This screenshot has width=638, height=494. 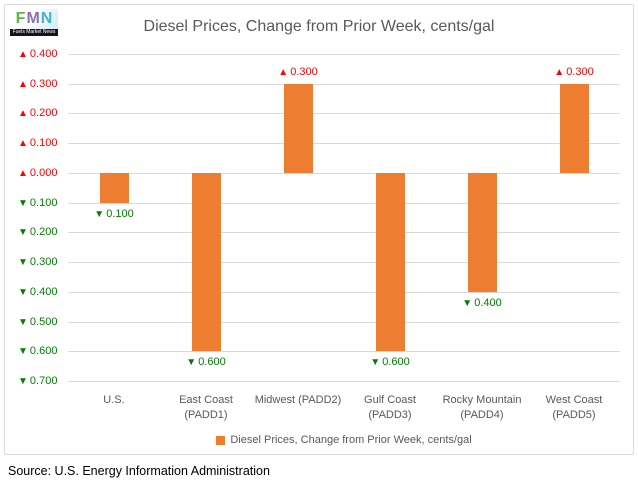 I want to click on logo-letter-m: M, so click(x=33, y=18).